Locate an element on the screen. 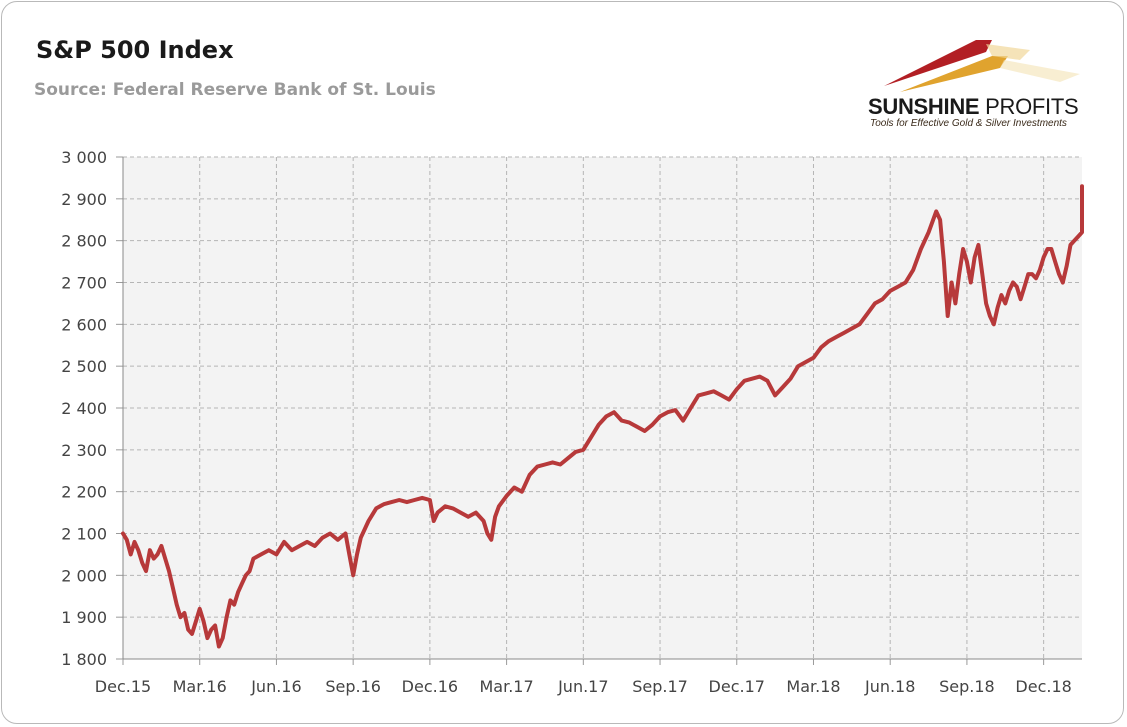 This screenshot has height=727, width=1127. y-tick-label: 2 800 is located at coordinates (84, 241).